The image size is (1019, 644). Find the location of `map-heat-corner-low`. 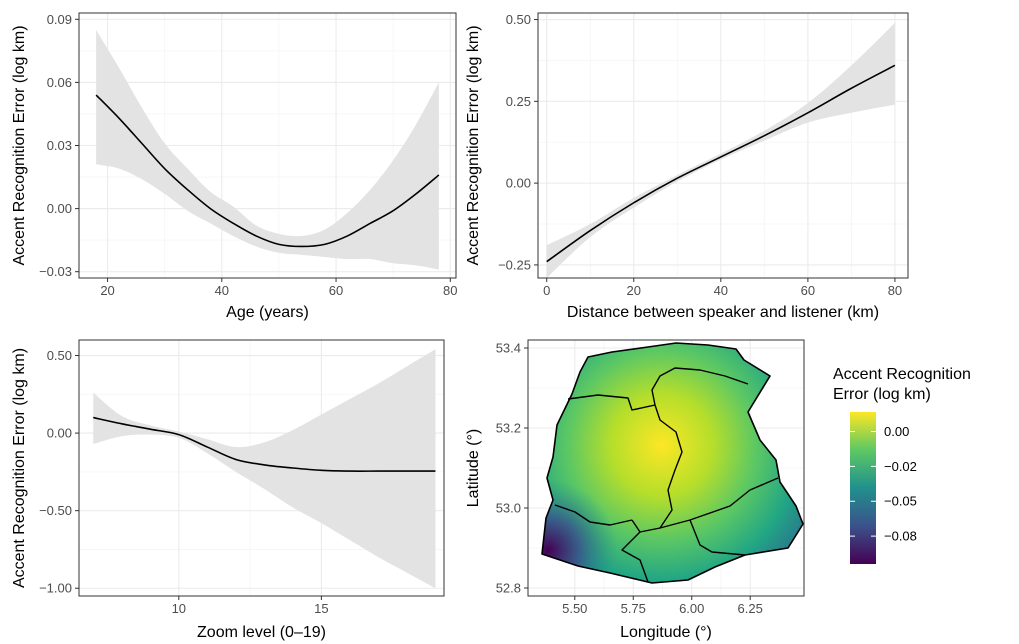

map-heat-corner-low is located at coordinates (672, 463).